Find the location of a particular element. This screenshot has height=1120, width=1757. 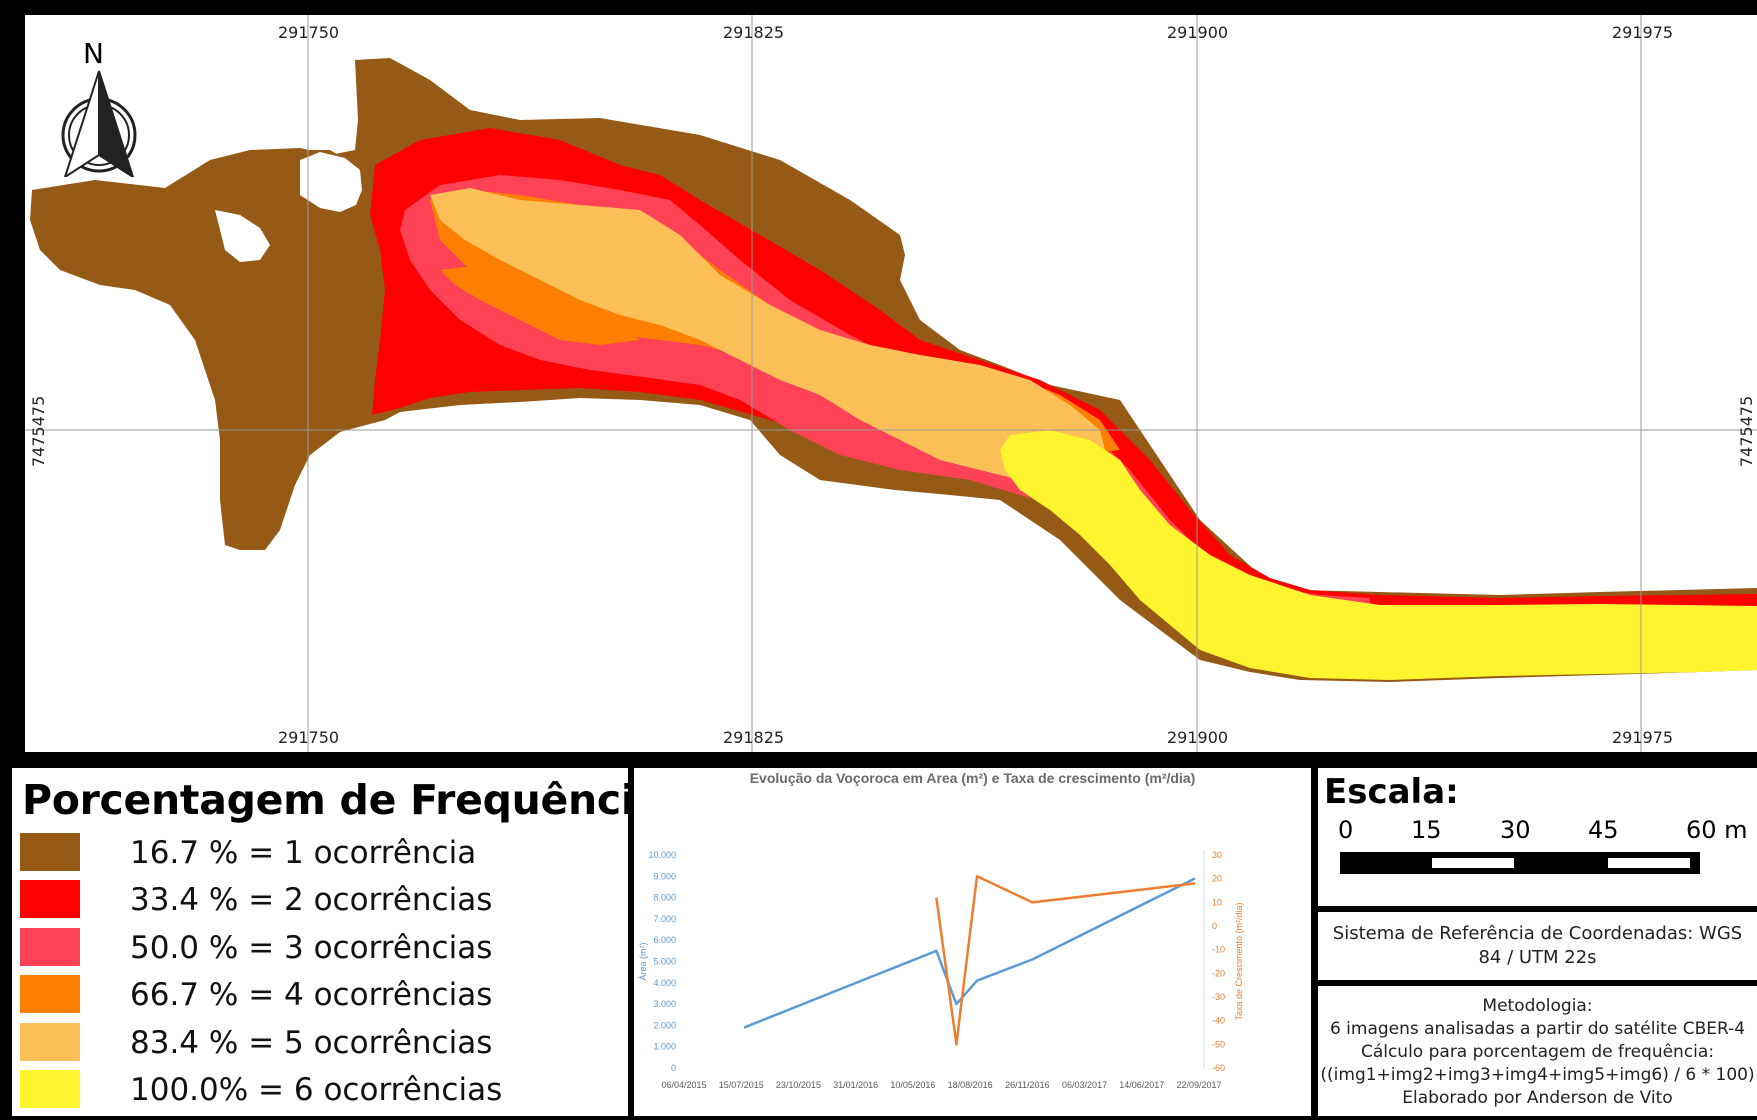

y-right-tick: -50 is located at coordinates (1218, 1044).